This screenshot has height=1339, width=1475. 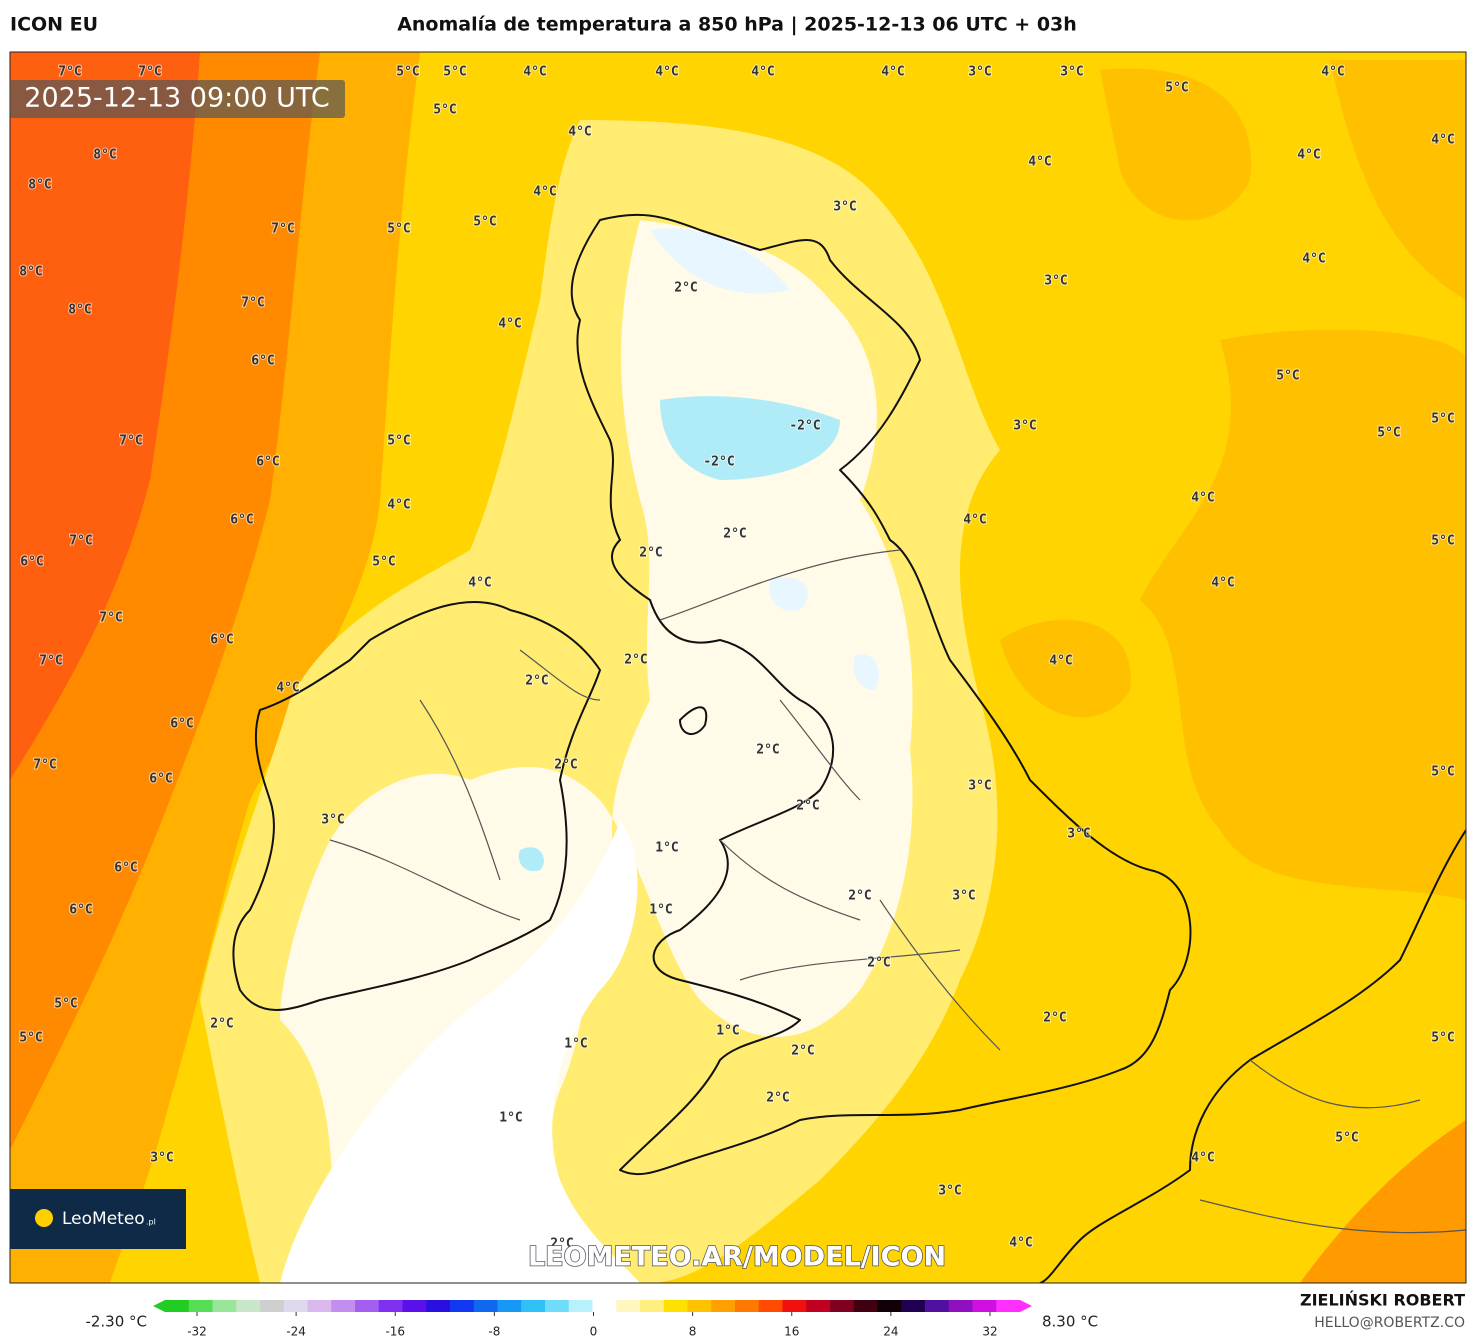 What do you see at coordinates (592, 1319) in the screenshot?
I see `colorbar: -32 -24 -16 -8 0 8 16 24 32` at bounding box center [592, 1319].